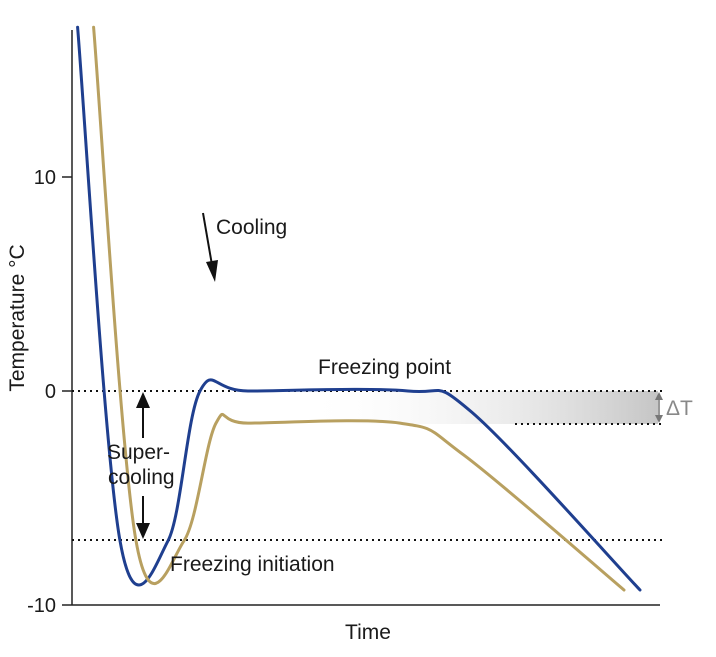  Describe the element at coordinates (212, 271) in the screenshot. I see `cooling-arrow-head` at that location.